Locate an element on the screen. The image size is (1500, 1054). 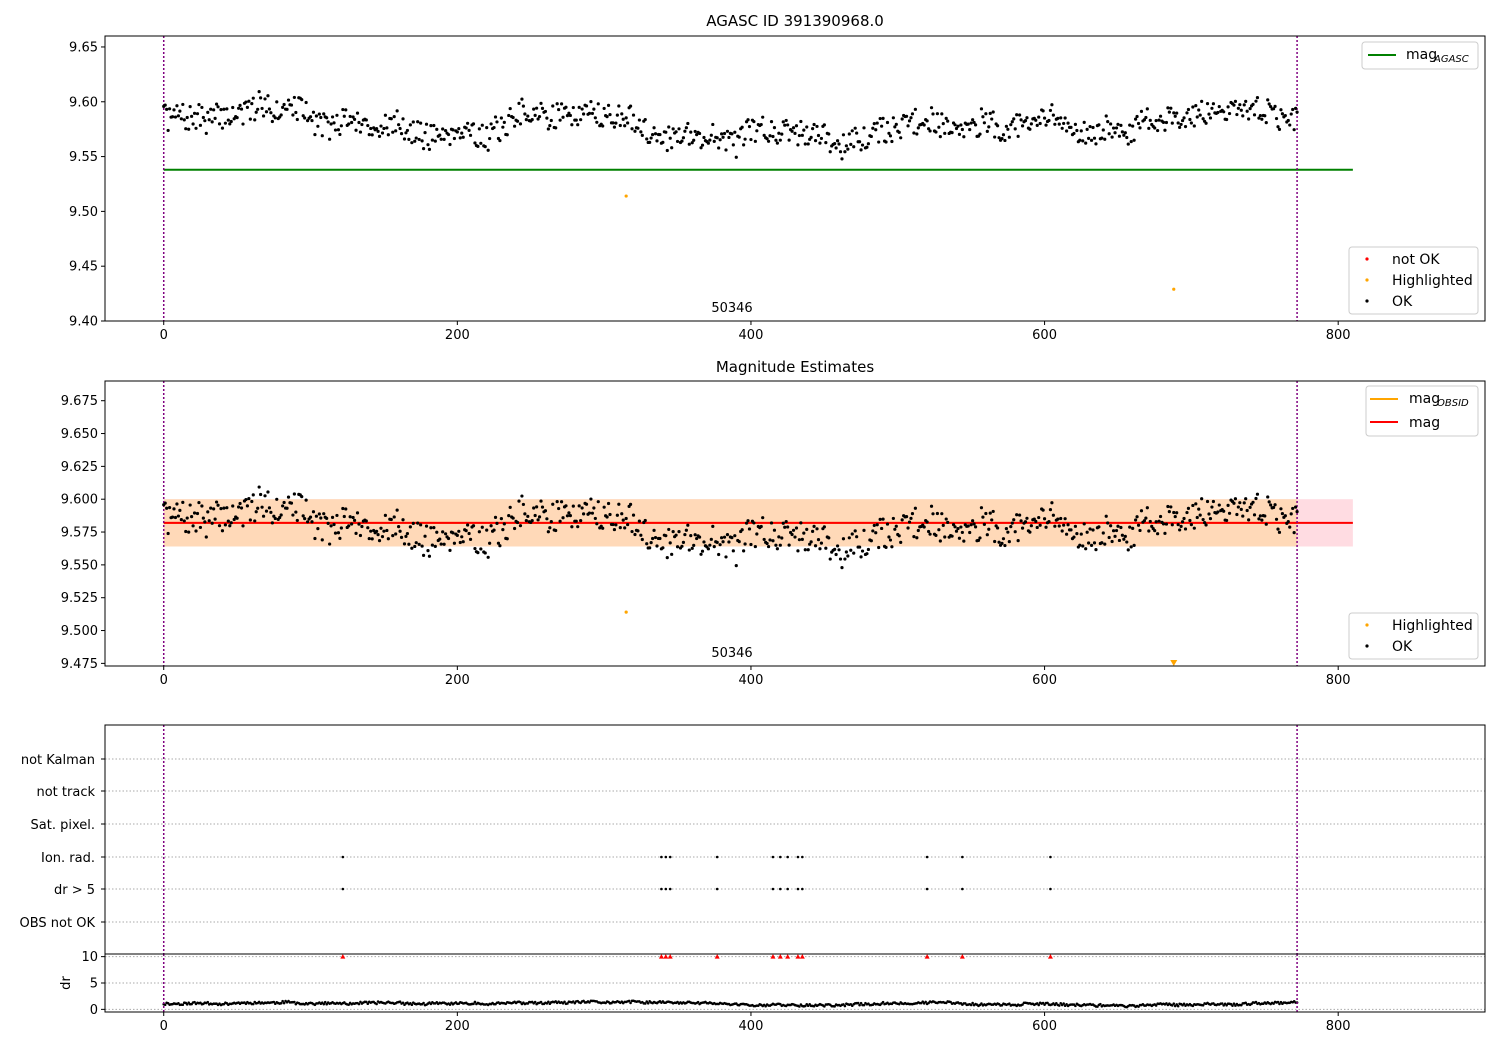
legend-label: Highlighted is located at coordinates (1432, 626).